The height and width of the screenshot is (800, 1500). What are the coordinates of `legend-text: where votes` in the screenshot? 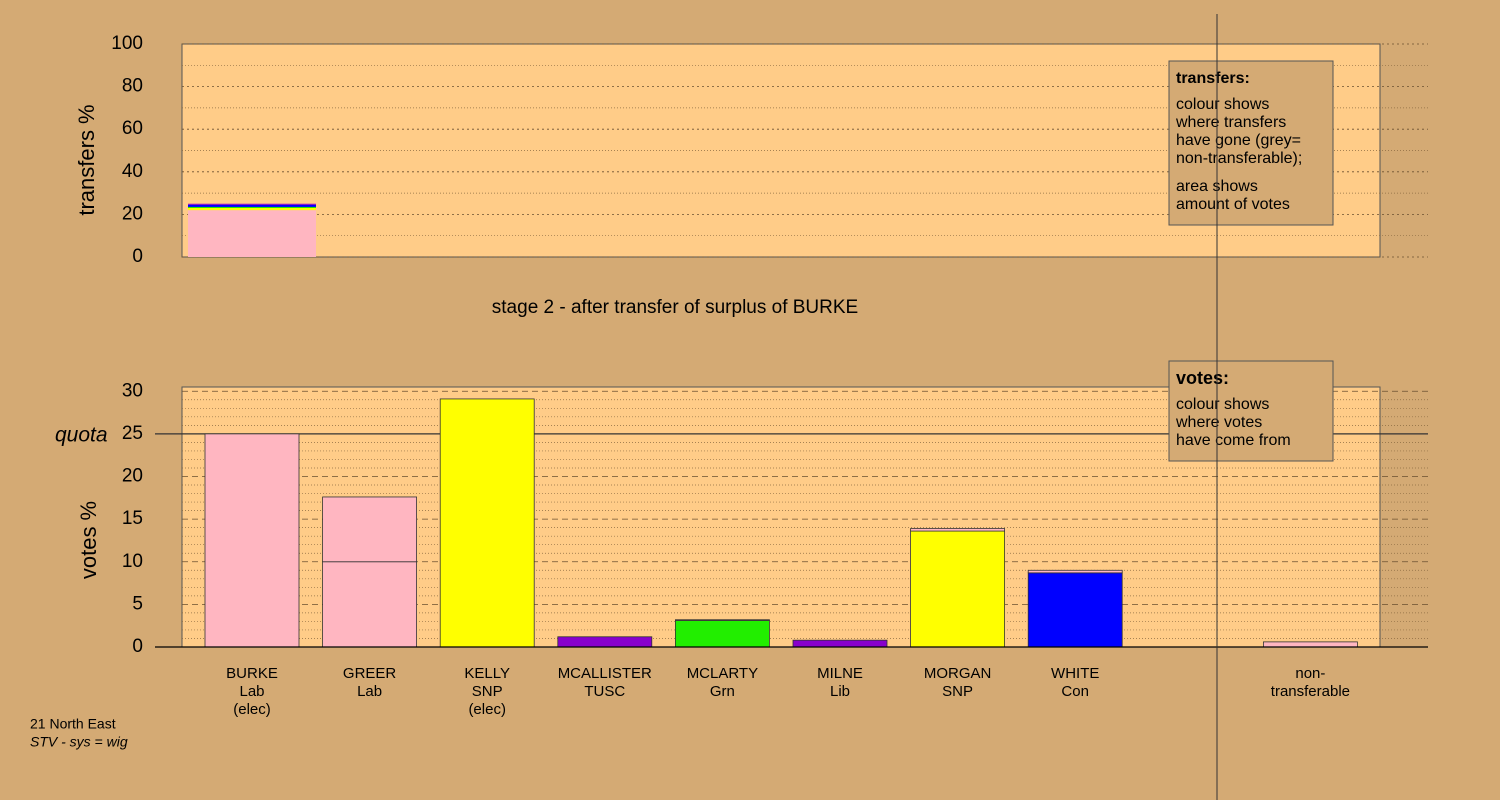 It's located at (1218, 422).